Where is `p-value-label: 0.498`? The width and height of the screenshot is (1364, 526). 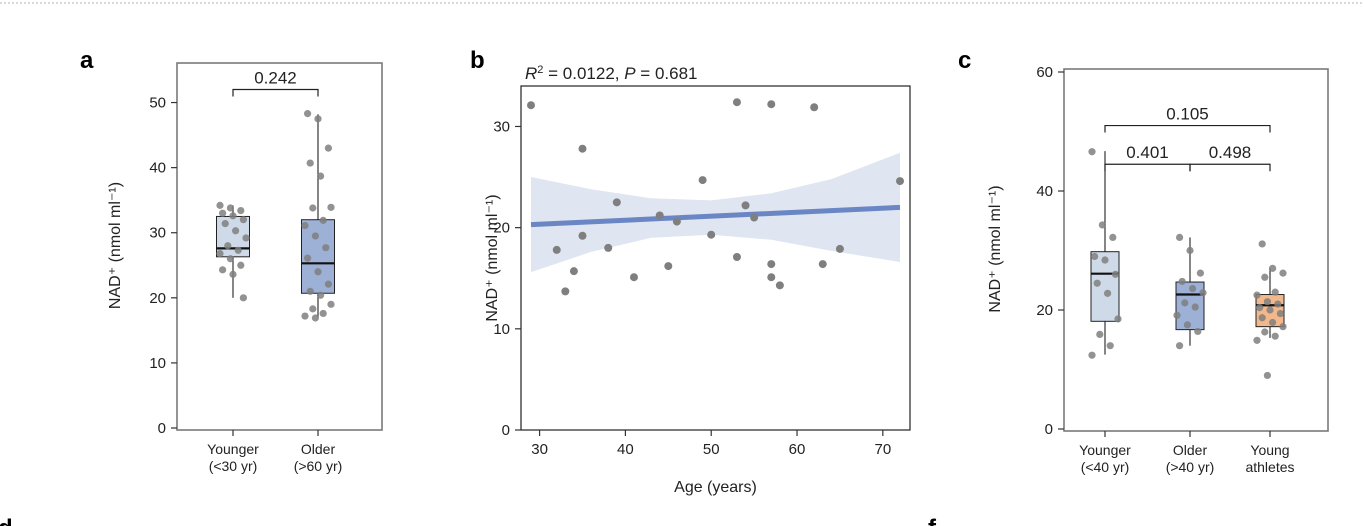
p-value-label: 0.498 is located at coordinates (1230, 152).